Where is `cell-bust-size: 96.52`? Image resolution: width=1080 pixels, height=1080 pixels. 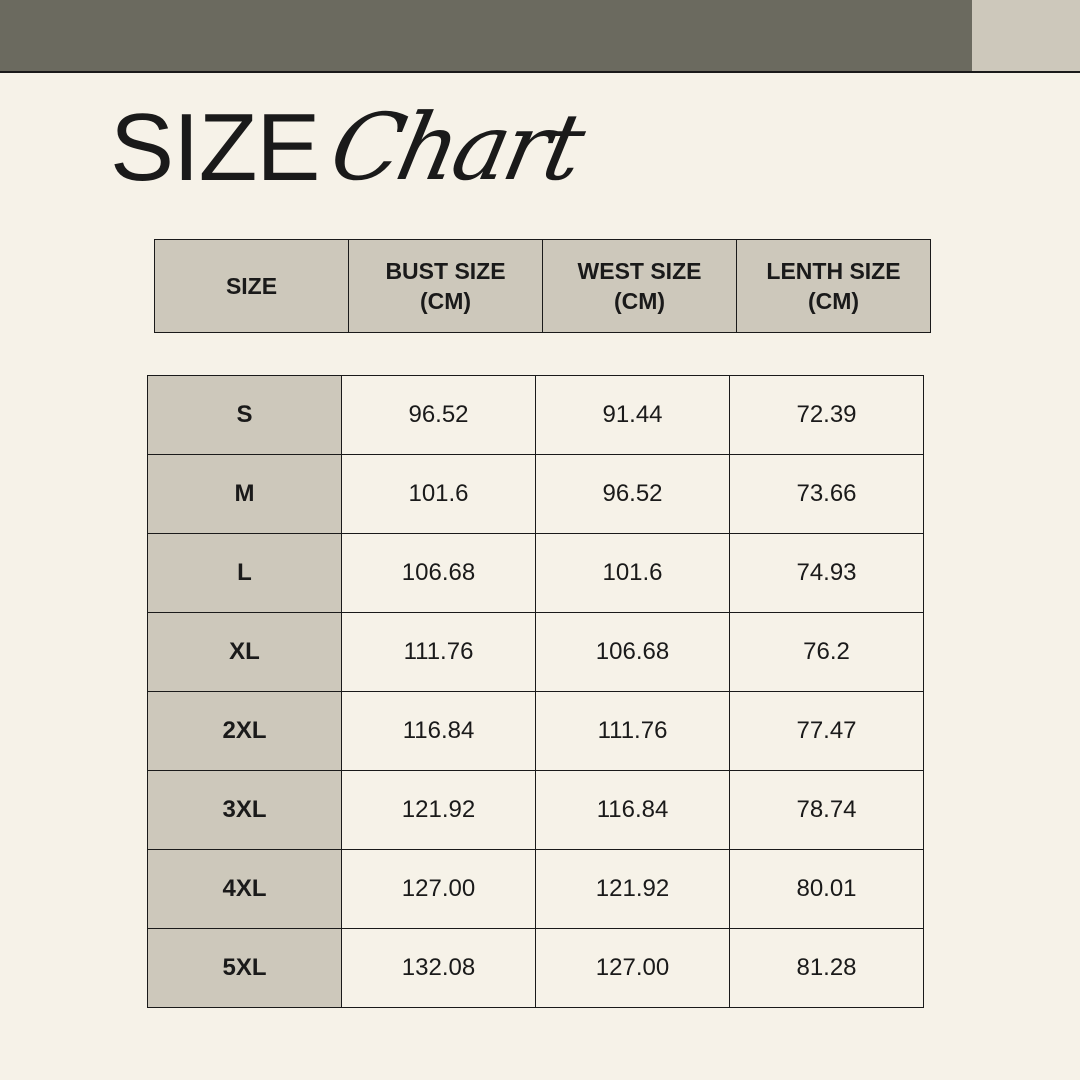
cell-bust-size: 96.52 is located at coordinates (438, 415).